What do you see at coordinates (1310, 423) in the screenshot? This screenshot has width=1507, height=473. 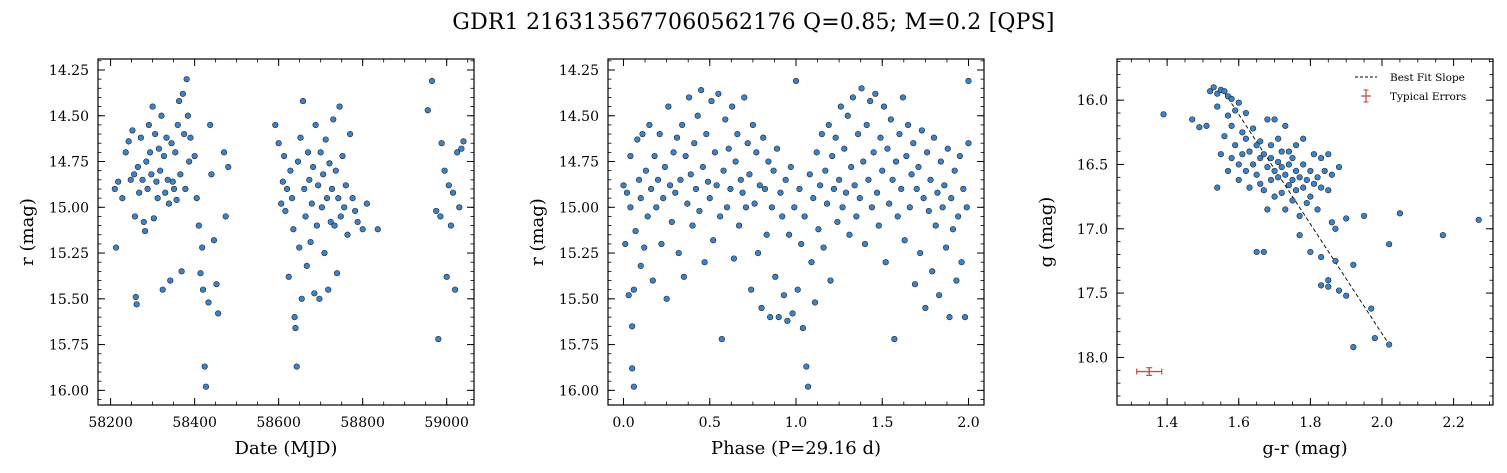 I see `x-tick-label: 1.8` at bounding box center [1310, 423].